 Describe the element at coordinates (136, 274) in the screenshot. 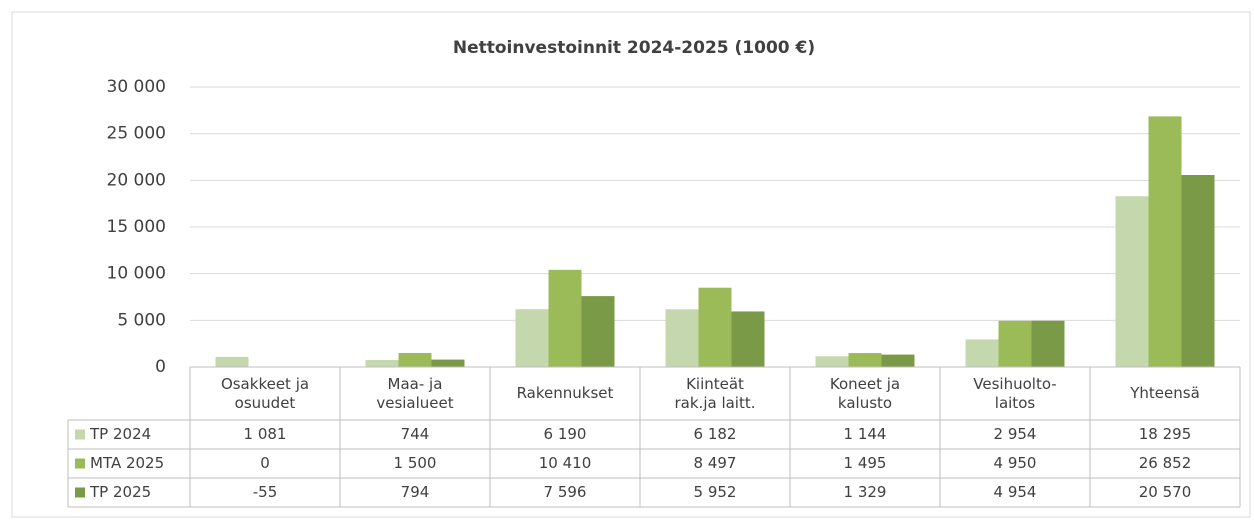

I see `y-tick-label: 10 000` at that location.